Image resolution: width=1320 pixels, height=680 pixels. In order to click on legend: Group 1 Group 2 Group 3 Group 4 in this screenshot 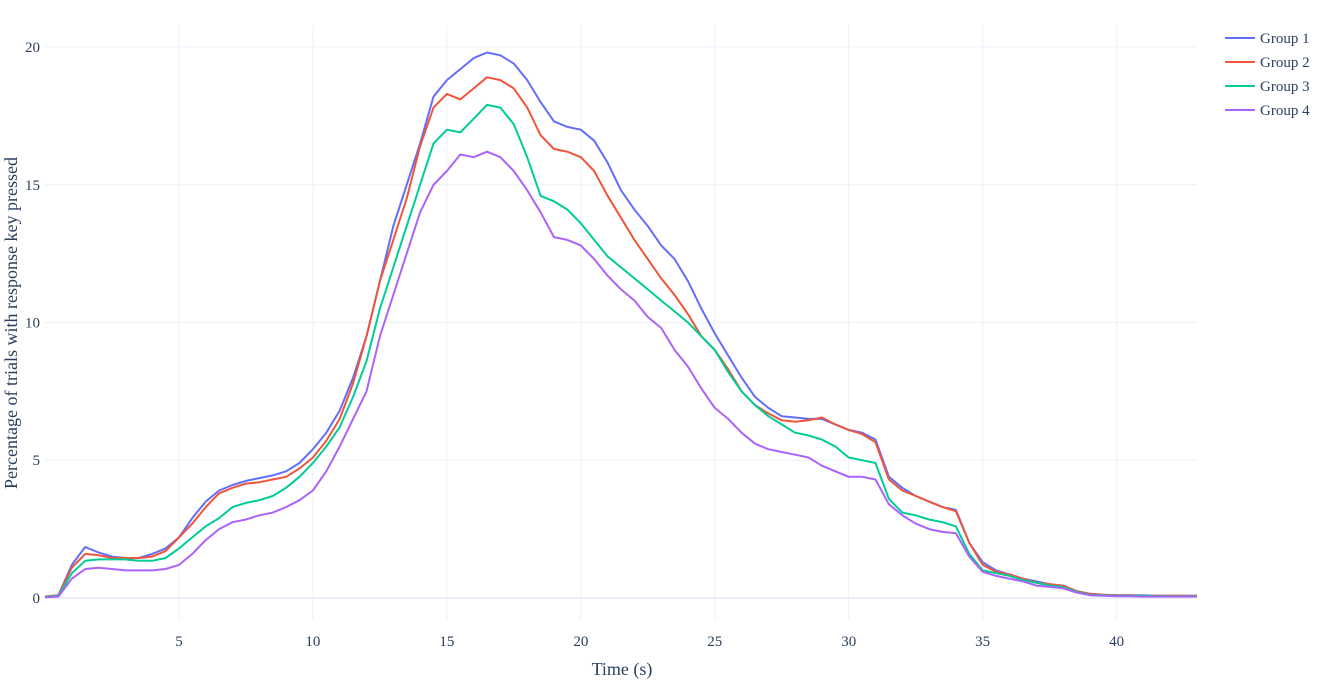, I will do `click(1267, 75)`.